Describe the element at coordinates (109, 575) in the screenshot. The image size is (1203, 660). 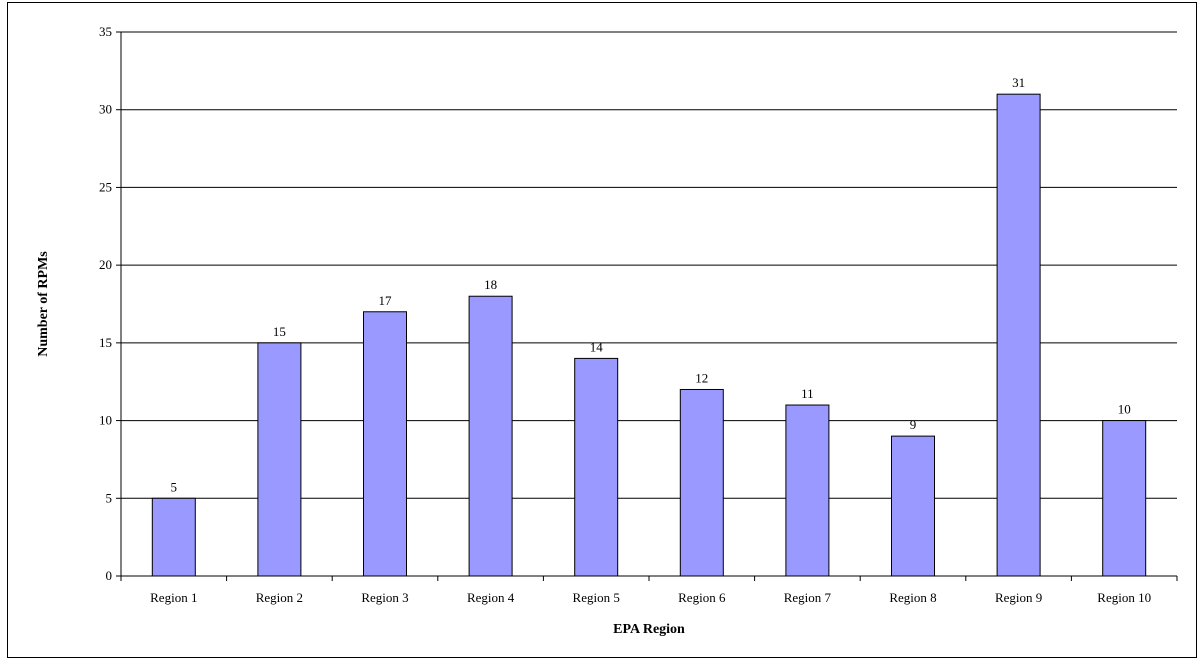
I see `y-tick-label: 0` at that location.